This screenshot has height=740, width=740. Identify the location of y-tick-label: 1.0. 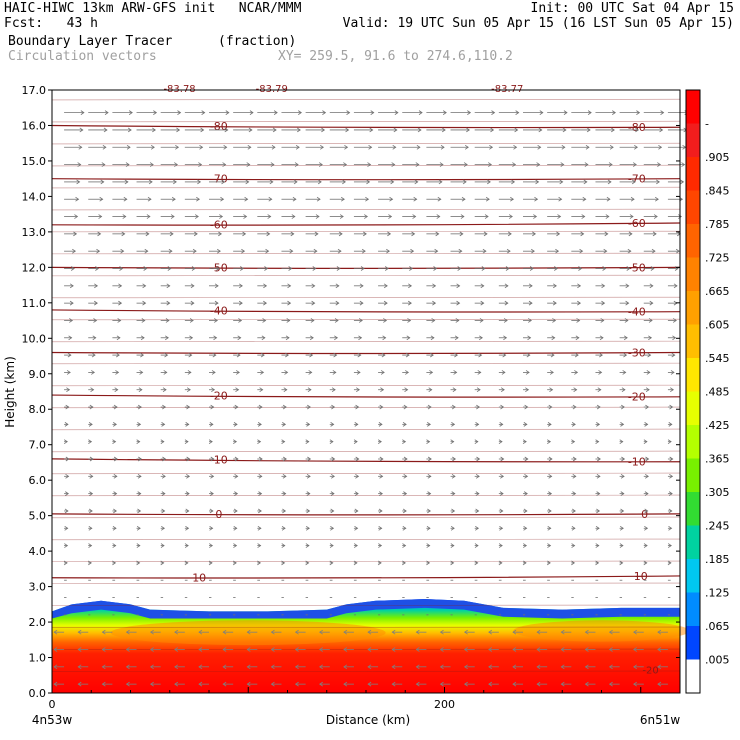
(38, 658).